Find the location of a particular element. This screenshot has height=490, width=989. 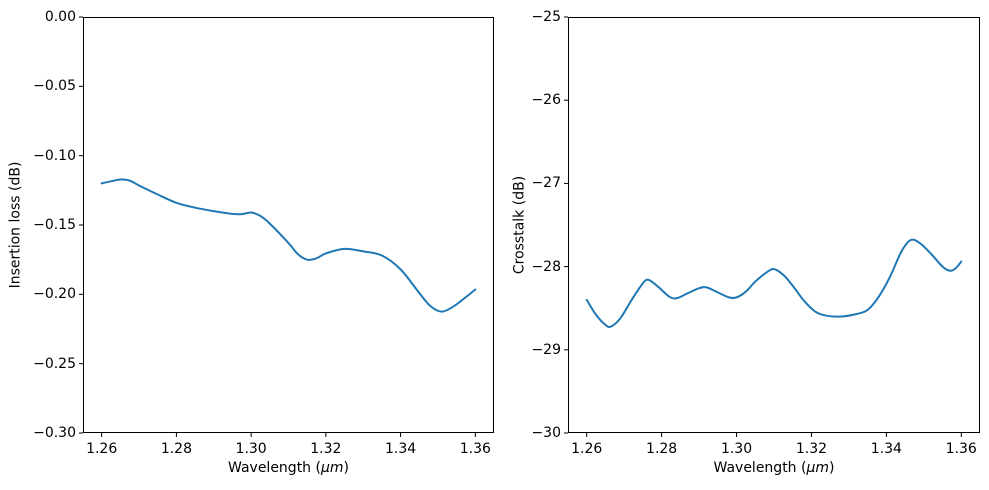

y-tick-label: −0.20 is located at coordinates (54, 294).